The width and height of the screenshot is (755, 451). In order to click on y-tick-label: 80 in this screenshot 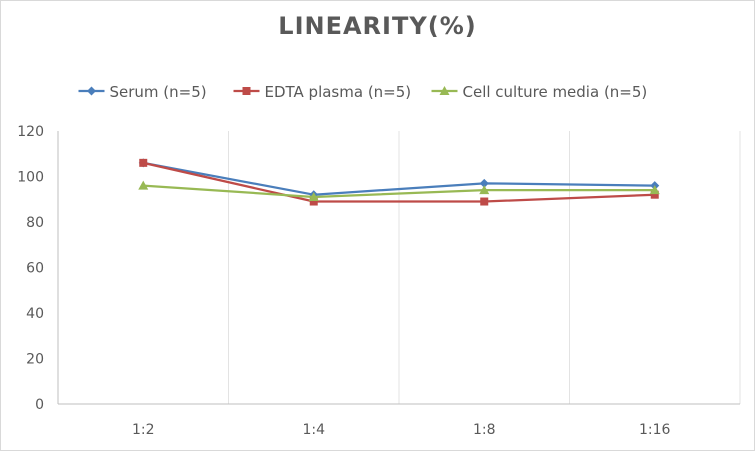, I will do `click(35, 223)`.